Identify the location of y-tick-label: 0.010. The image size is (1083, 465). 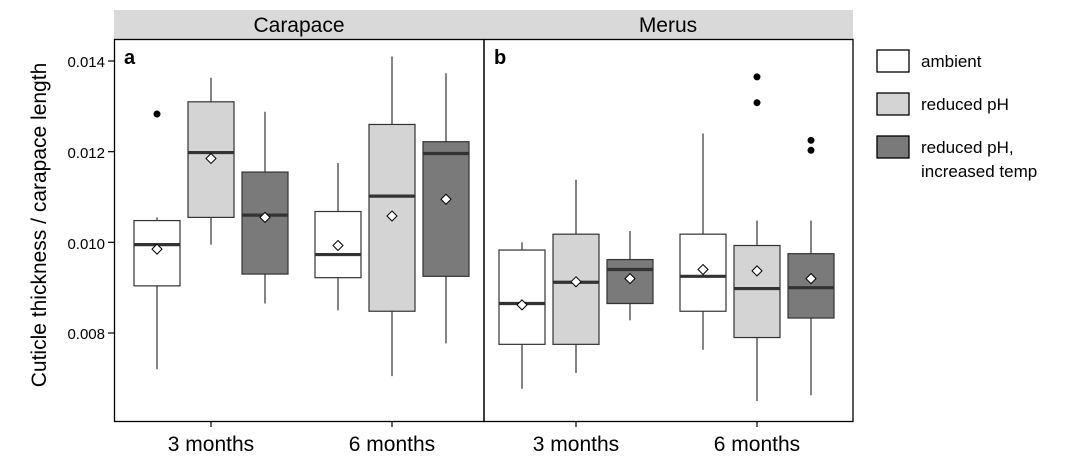
(86, 244).